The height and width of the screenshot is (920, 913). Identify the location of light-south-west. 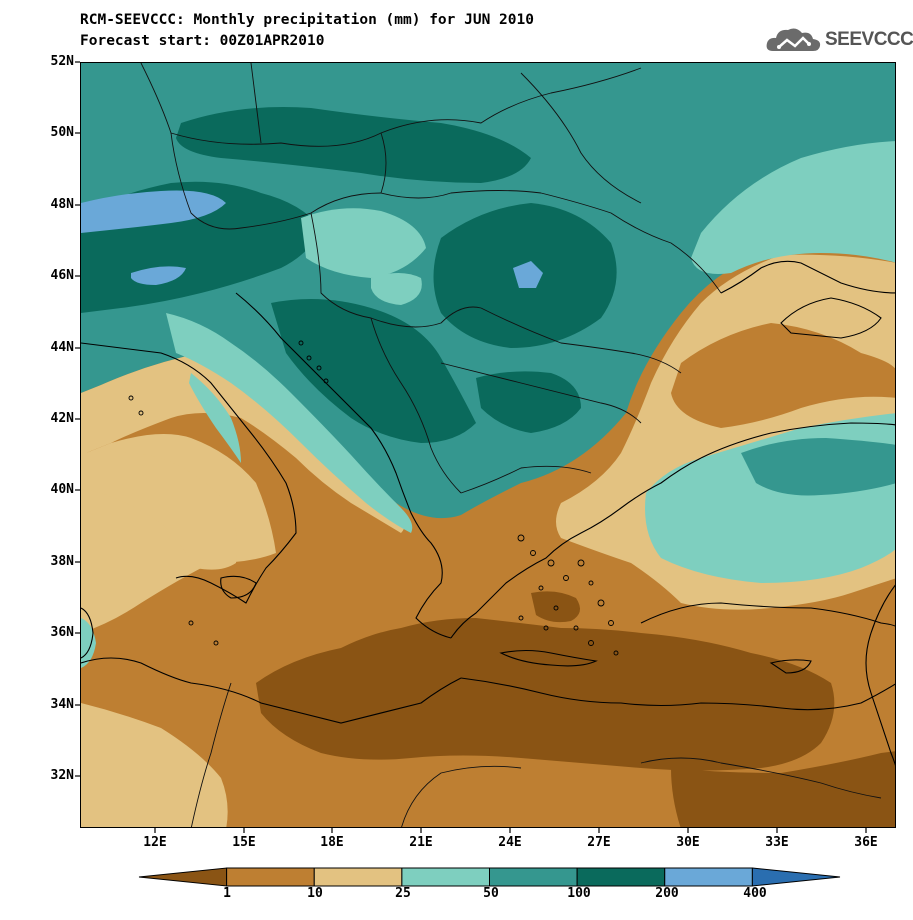
(154, 765).